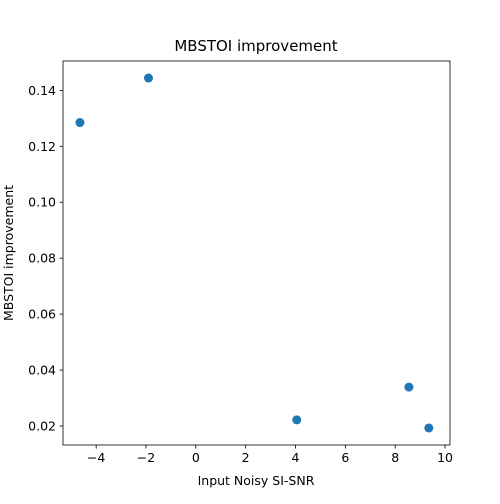 This screenshot has width=500, height=504. What do you see at coordinates (42, 425) in the screenshot?
I see `y-tick-label: 0.02` at bounding box center [42, 425].